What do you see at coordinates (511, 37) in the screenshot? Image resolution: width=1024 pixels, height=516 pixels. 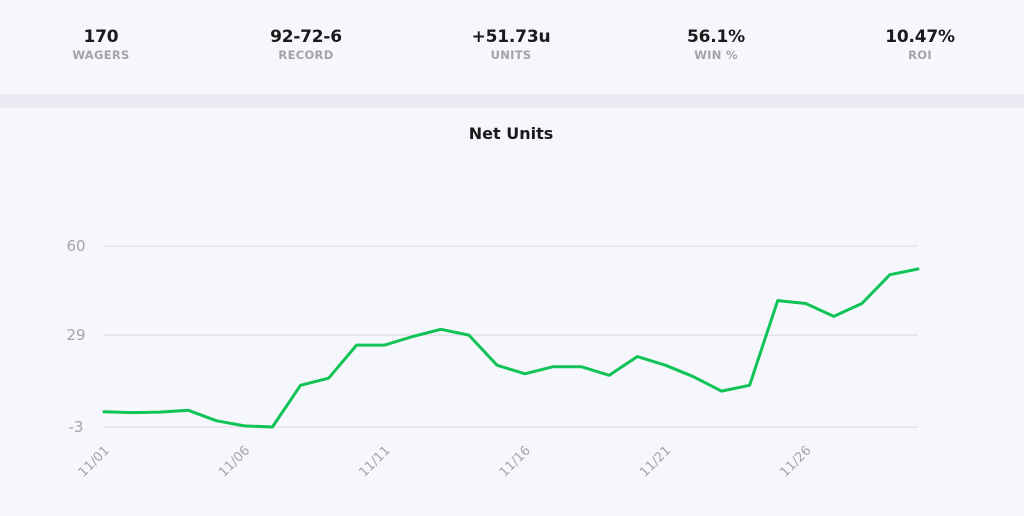 I see `stat-value: +51.73u` at bounding box center [511, 37].